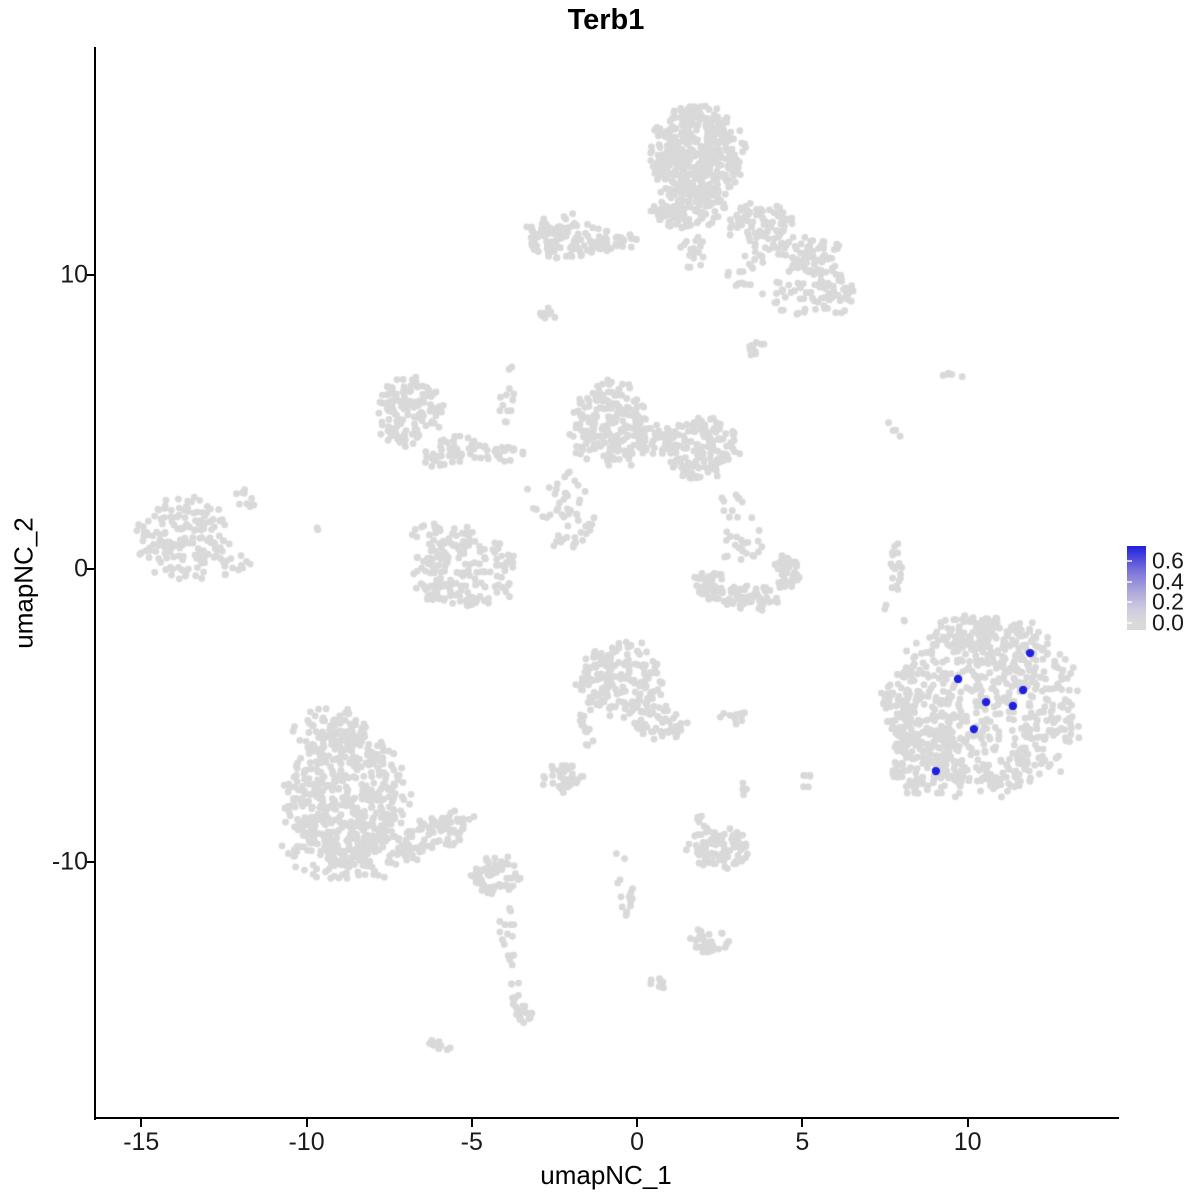  What do you see at coordinates (967, 1142) in the screenshot?
I see `x-tick-label: 10` at bounding box center [967, 1142].